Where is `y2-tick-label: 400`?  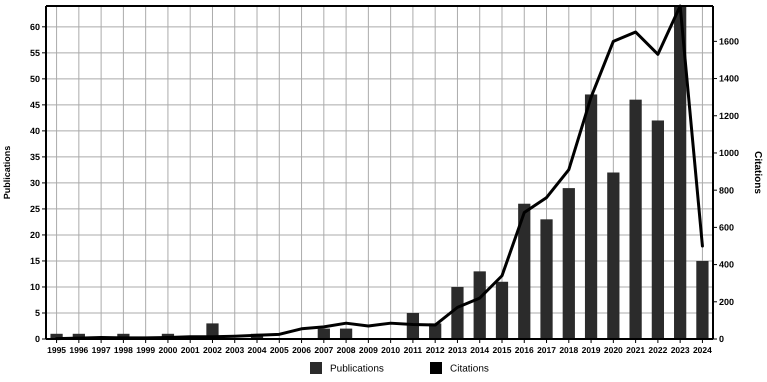 y2-tick-label: 400 is located at coordinates (726, 265).